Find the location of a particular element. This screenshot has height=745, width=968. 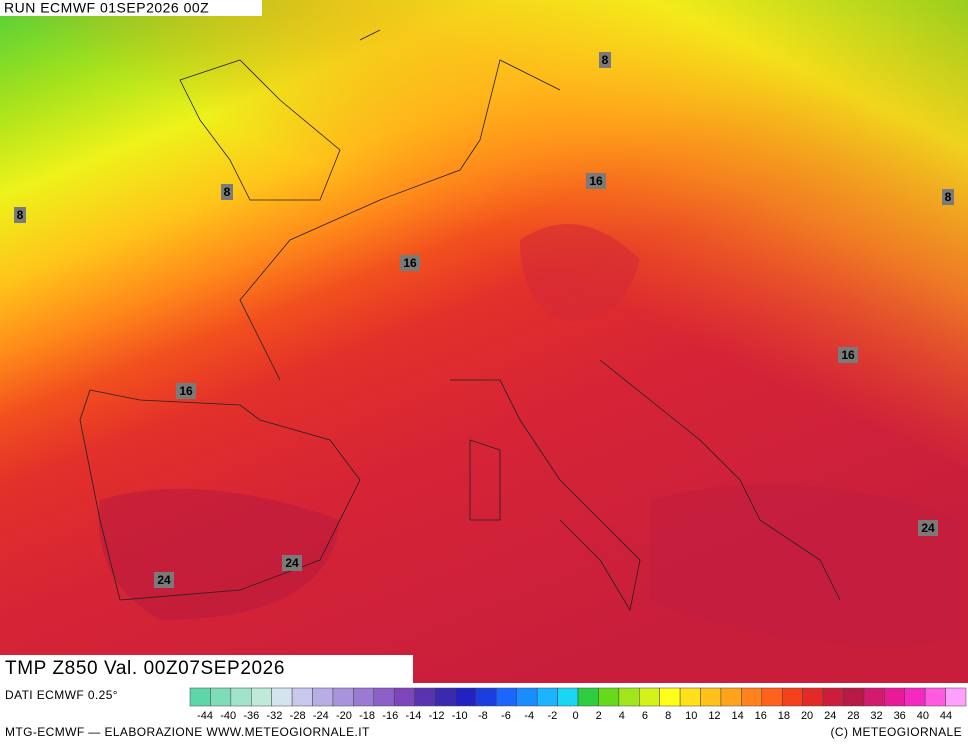

colorbar-tick-label: 8 is located at coordinates (668, 716).